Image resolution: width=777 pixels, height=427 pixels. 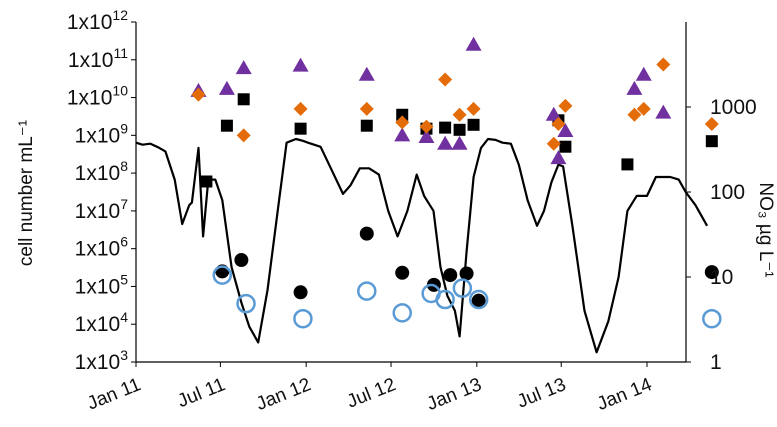 I want to click on x-tick-label: Jan 12, so click(x=283, y=394).